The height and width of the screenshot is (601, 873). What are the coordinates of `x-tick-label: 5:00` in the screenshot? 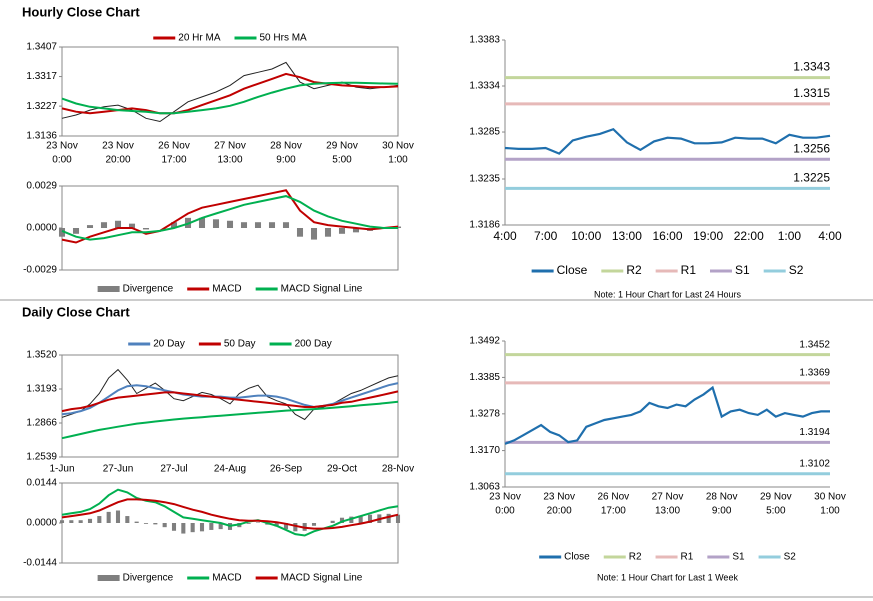 It's located at (342, 160).